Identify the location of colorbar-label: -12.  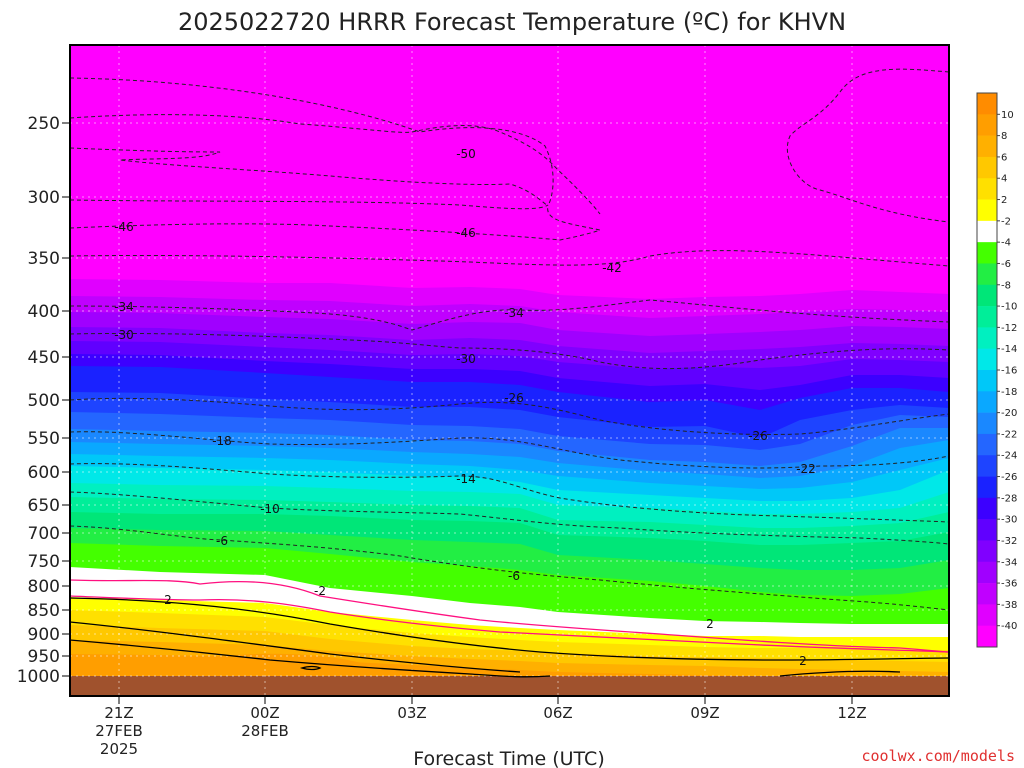
(1009, 328).